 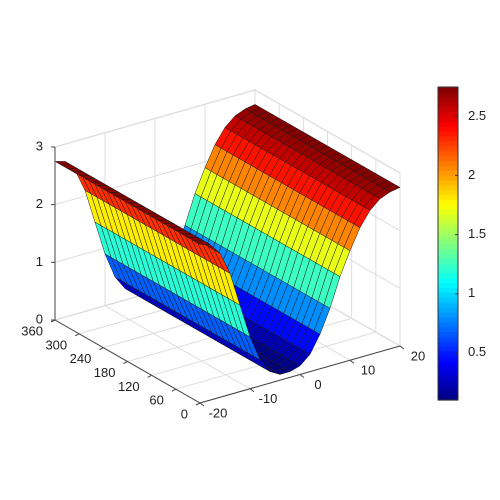 What do you see at coordinates (39, 203) in the screenshot?
I see `z-tick-label: 2` at bounding box center [39, 203].